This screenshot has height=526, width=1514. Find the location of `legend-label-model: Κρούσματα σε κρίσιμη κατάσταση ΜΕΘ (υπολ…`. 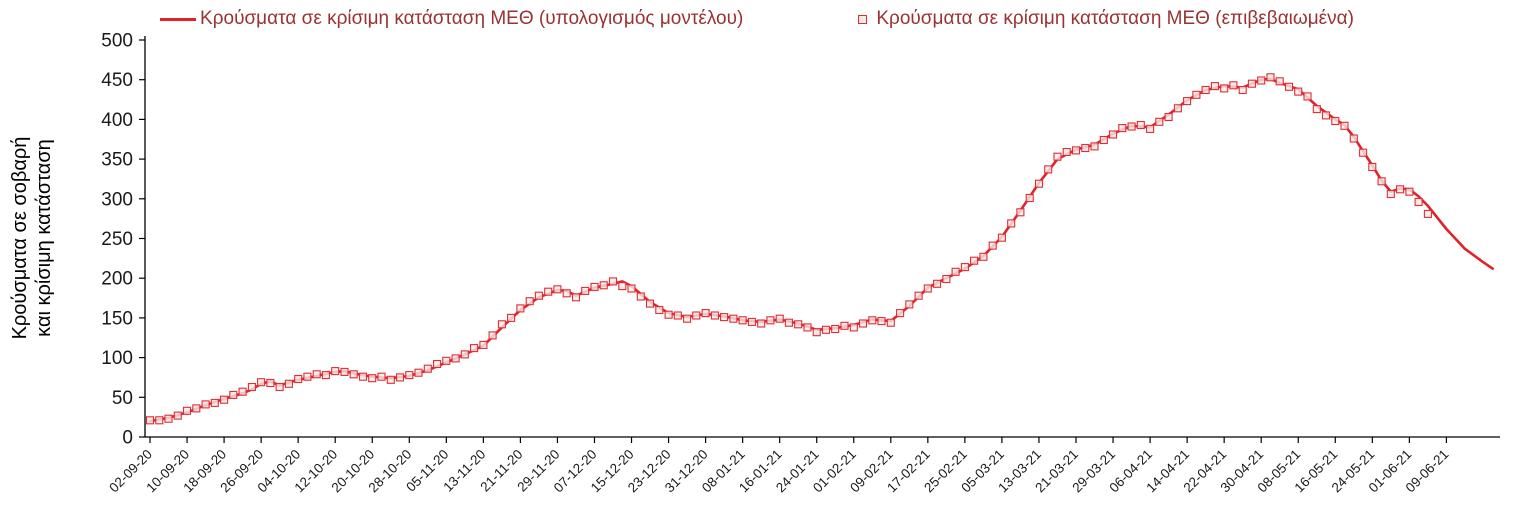

legend-label-model: Κρούσματα σε κρίσιμη κατάσταση ΜΕΘ (υπολ… is located at coordinates (472, 18).